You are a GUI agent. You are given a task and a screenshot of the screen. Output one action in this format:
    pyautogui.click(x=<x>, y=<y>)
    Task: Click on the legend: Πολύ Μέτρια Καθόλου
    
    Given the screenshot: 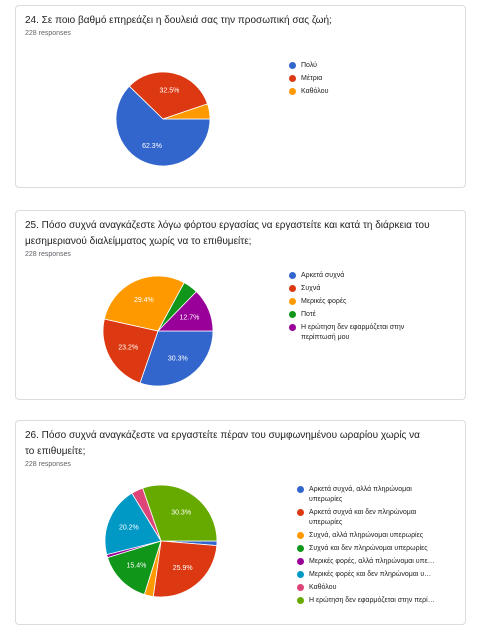 What is the action you would take?
    pyautogui.click(x=364, y=80)
    